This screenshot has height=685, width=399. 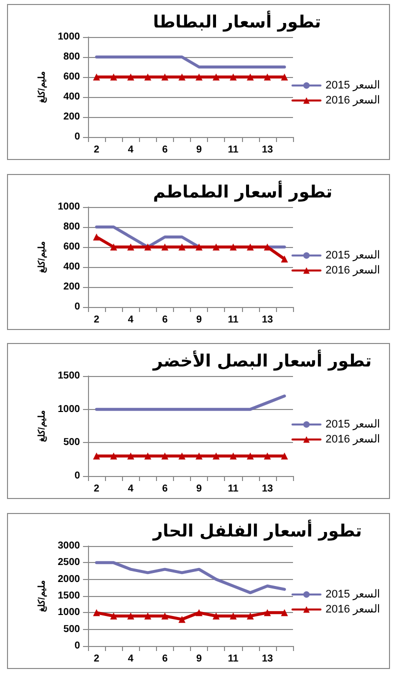 What do you see at coordinates (69, 546) in the screenshot?
I see `y-tick-label: 3000` at bounding box center [69, 546].